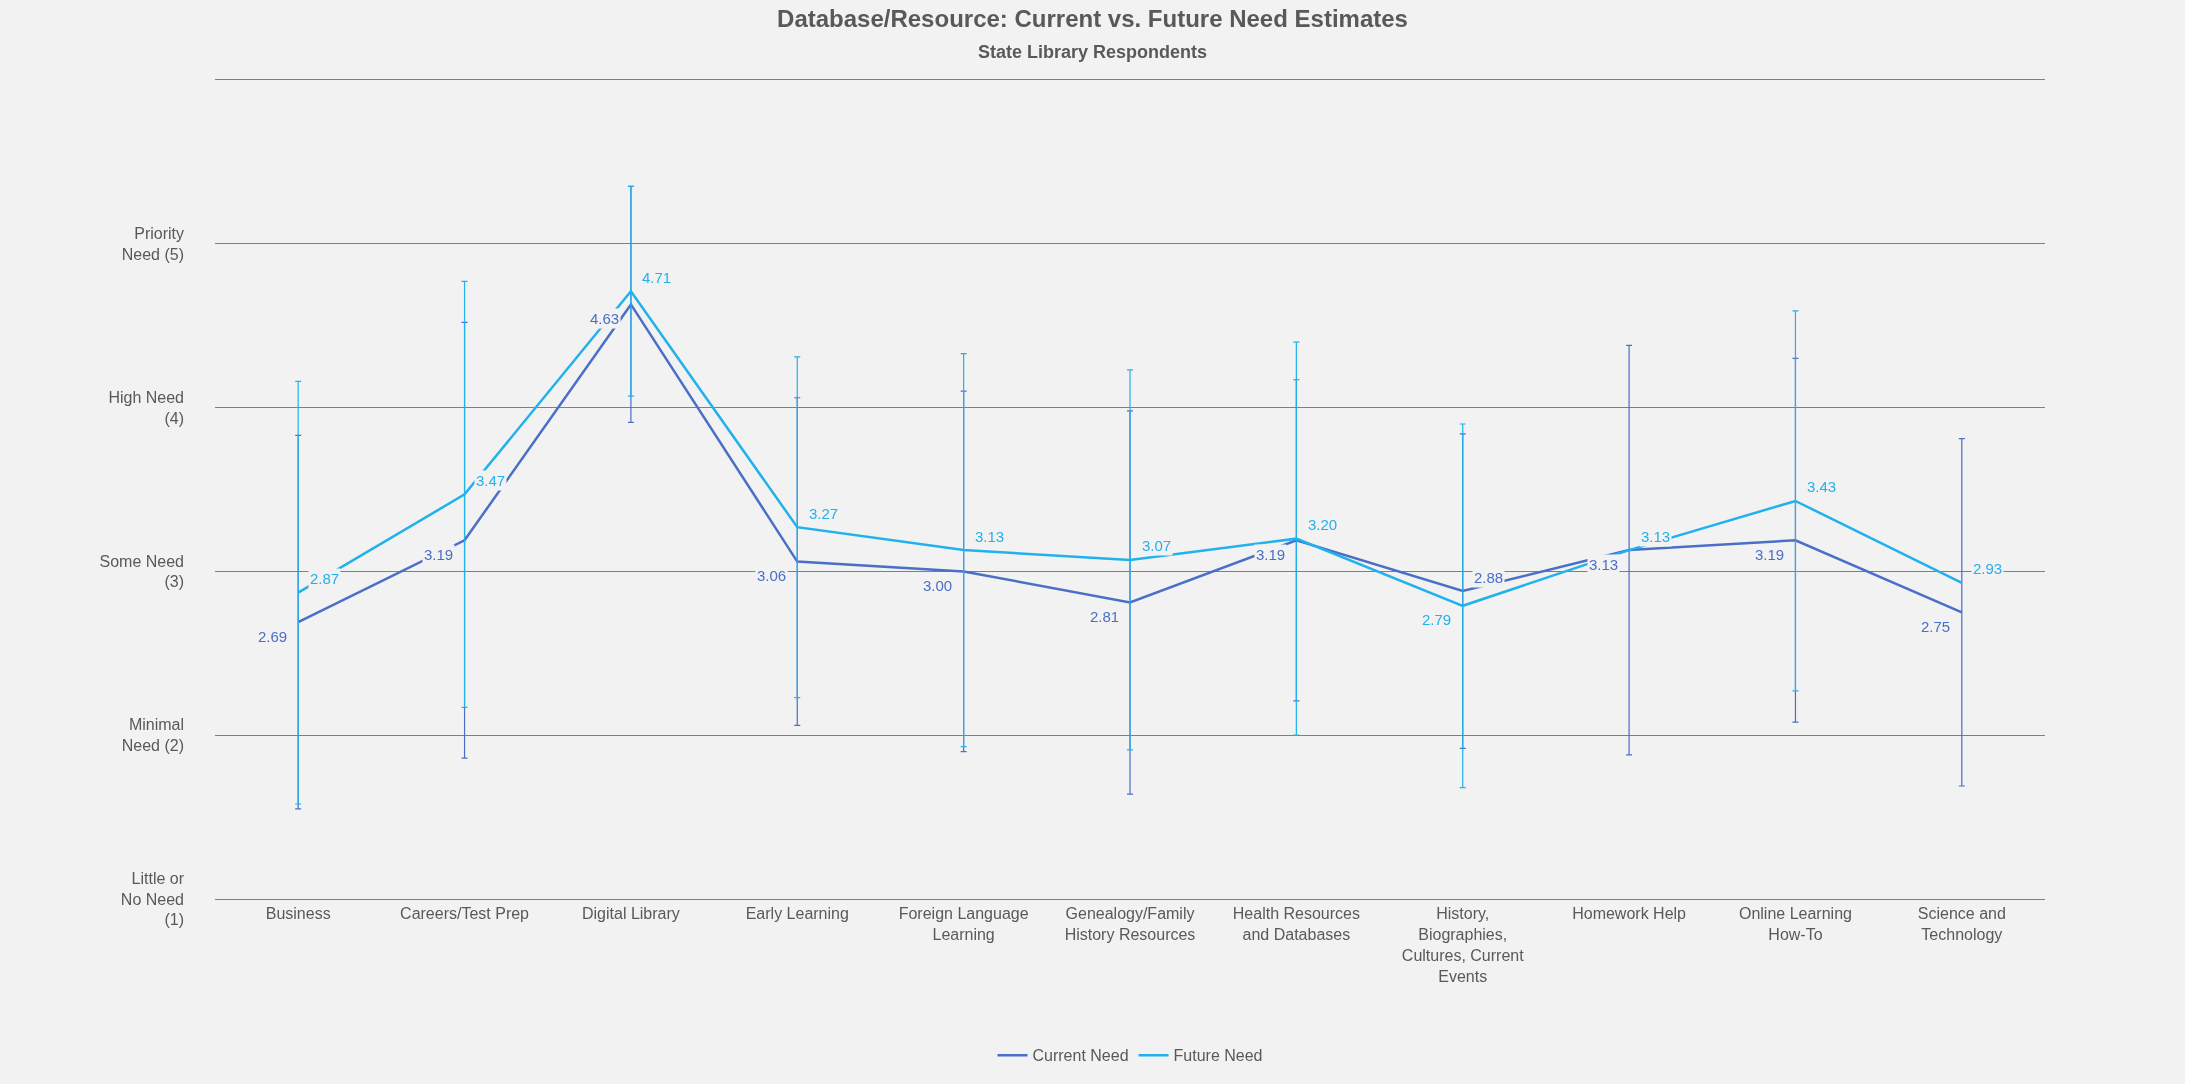 The image size is (2185, 1084). What do you see at coordinates (1795, 924) in the screenshot?
I see `x-tick-label: Online Learning How-To` at bounding box center [1795, 924].